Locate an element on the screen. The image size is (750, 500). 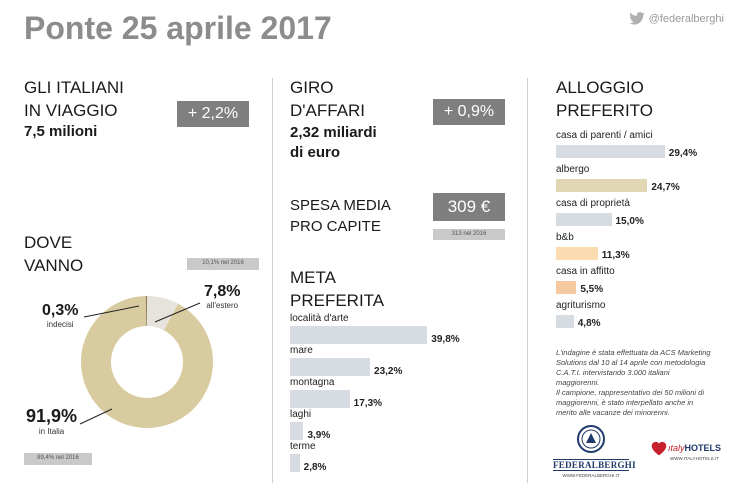
bar-value: 3,9% is located at coordinates (319, 435).